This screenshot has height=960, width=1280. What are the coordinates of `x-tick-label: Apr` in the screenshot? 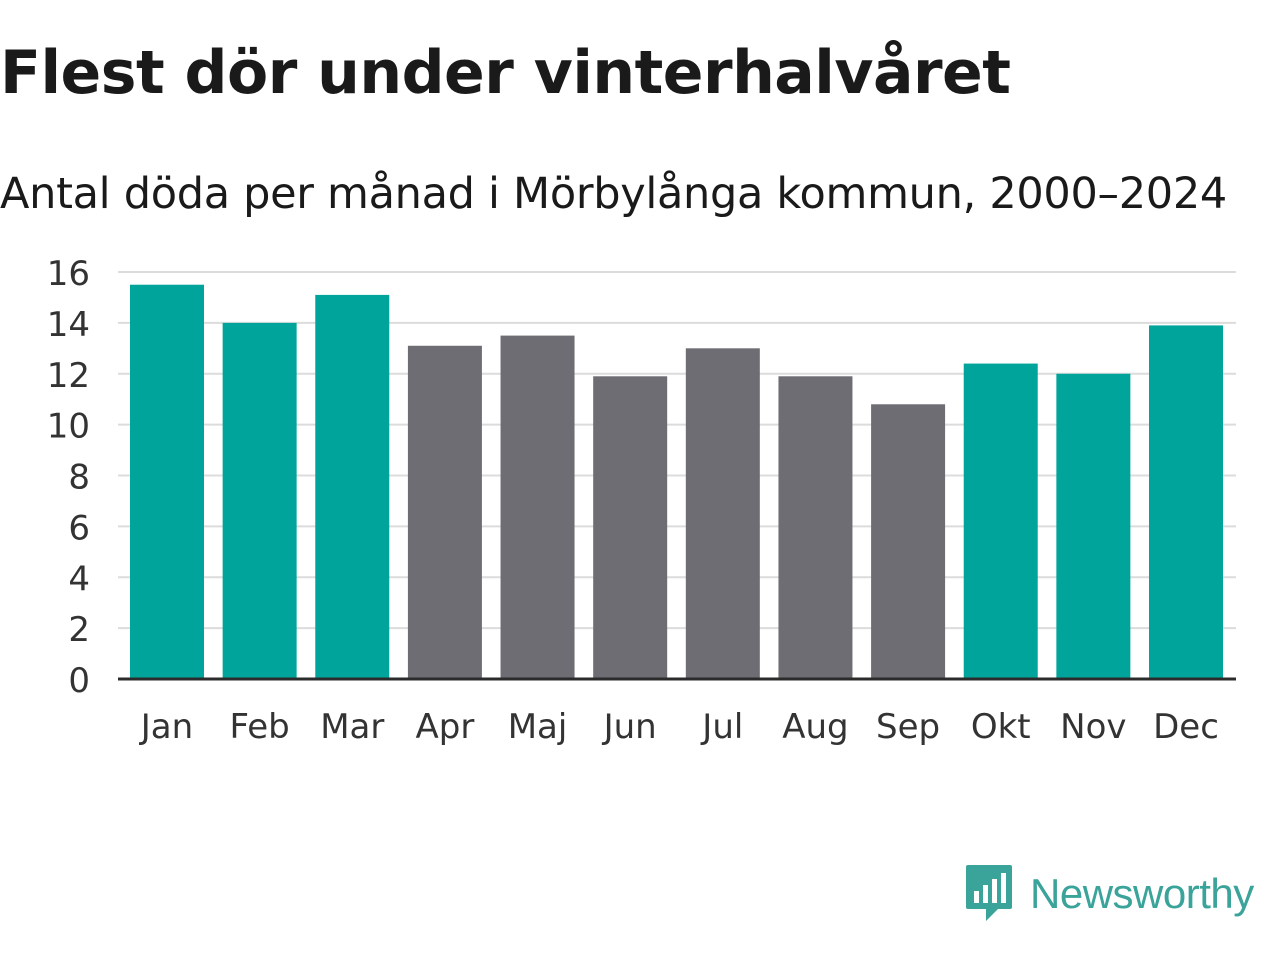 It's located at (444, 727).